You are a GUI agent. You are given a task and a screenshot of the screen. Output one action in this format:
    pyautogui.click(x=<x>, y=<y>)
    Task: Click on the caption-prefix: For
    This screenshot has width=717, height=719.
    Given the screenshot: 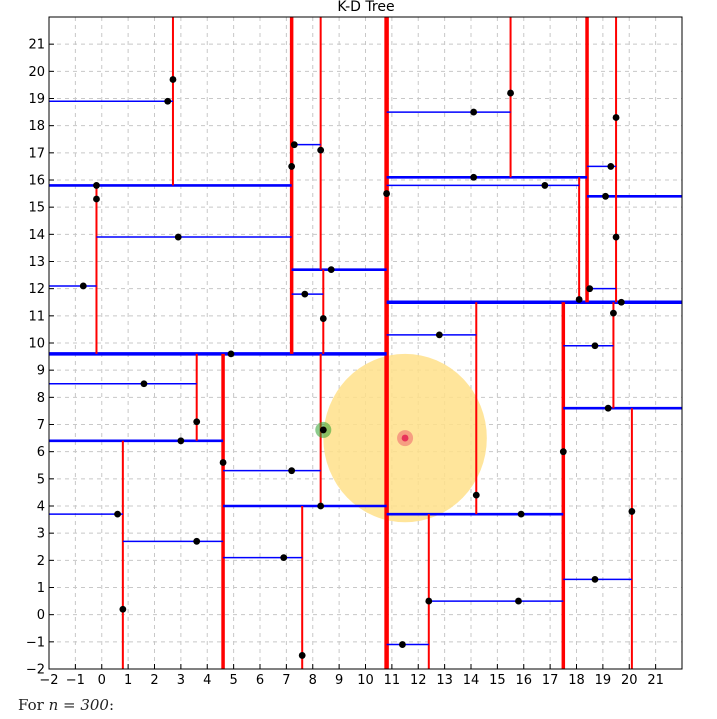 What is the action you would take?
    pyautogui.click(x=31, y=705)
    